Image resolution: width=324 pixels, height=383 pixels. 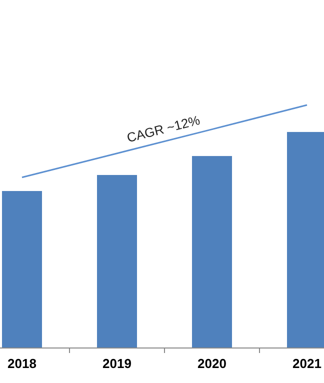 What do you see at coordinates (22, 363) in the screenshot?
I see `x-tick-label: 2018` at bounding box center [22, 363].